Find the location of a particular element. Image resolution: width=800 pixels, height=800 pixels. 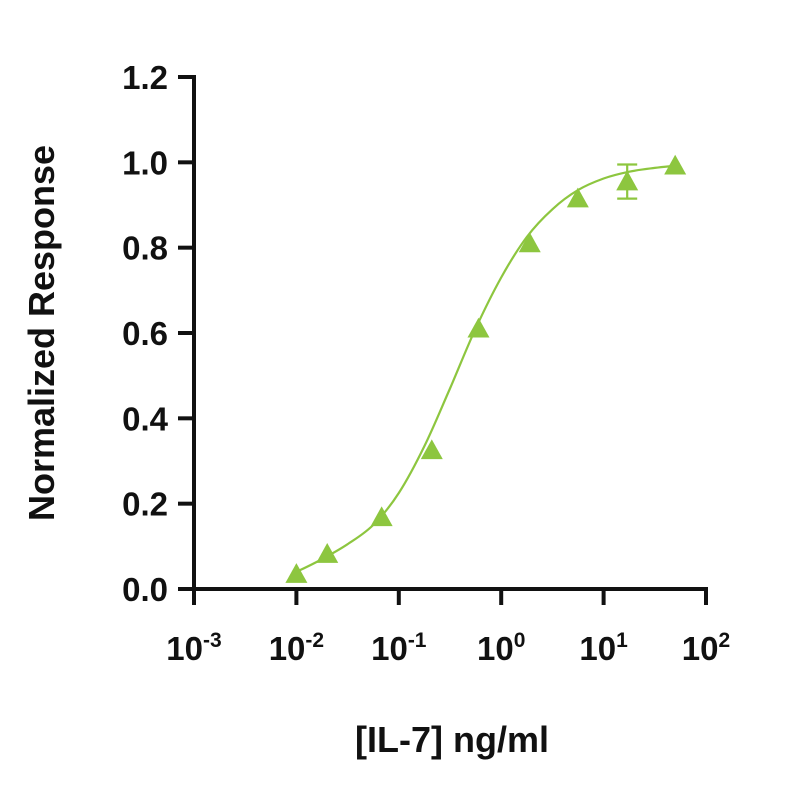

x-ticks: 10⁻³ 10⁻² 10⁻¹ 10⁰ 10¹ 10² is located at coordinates (448, 628).